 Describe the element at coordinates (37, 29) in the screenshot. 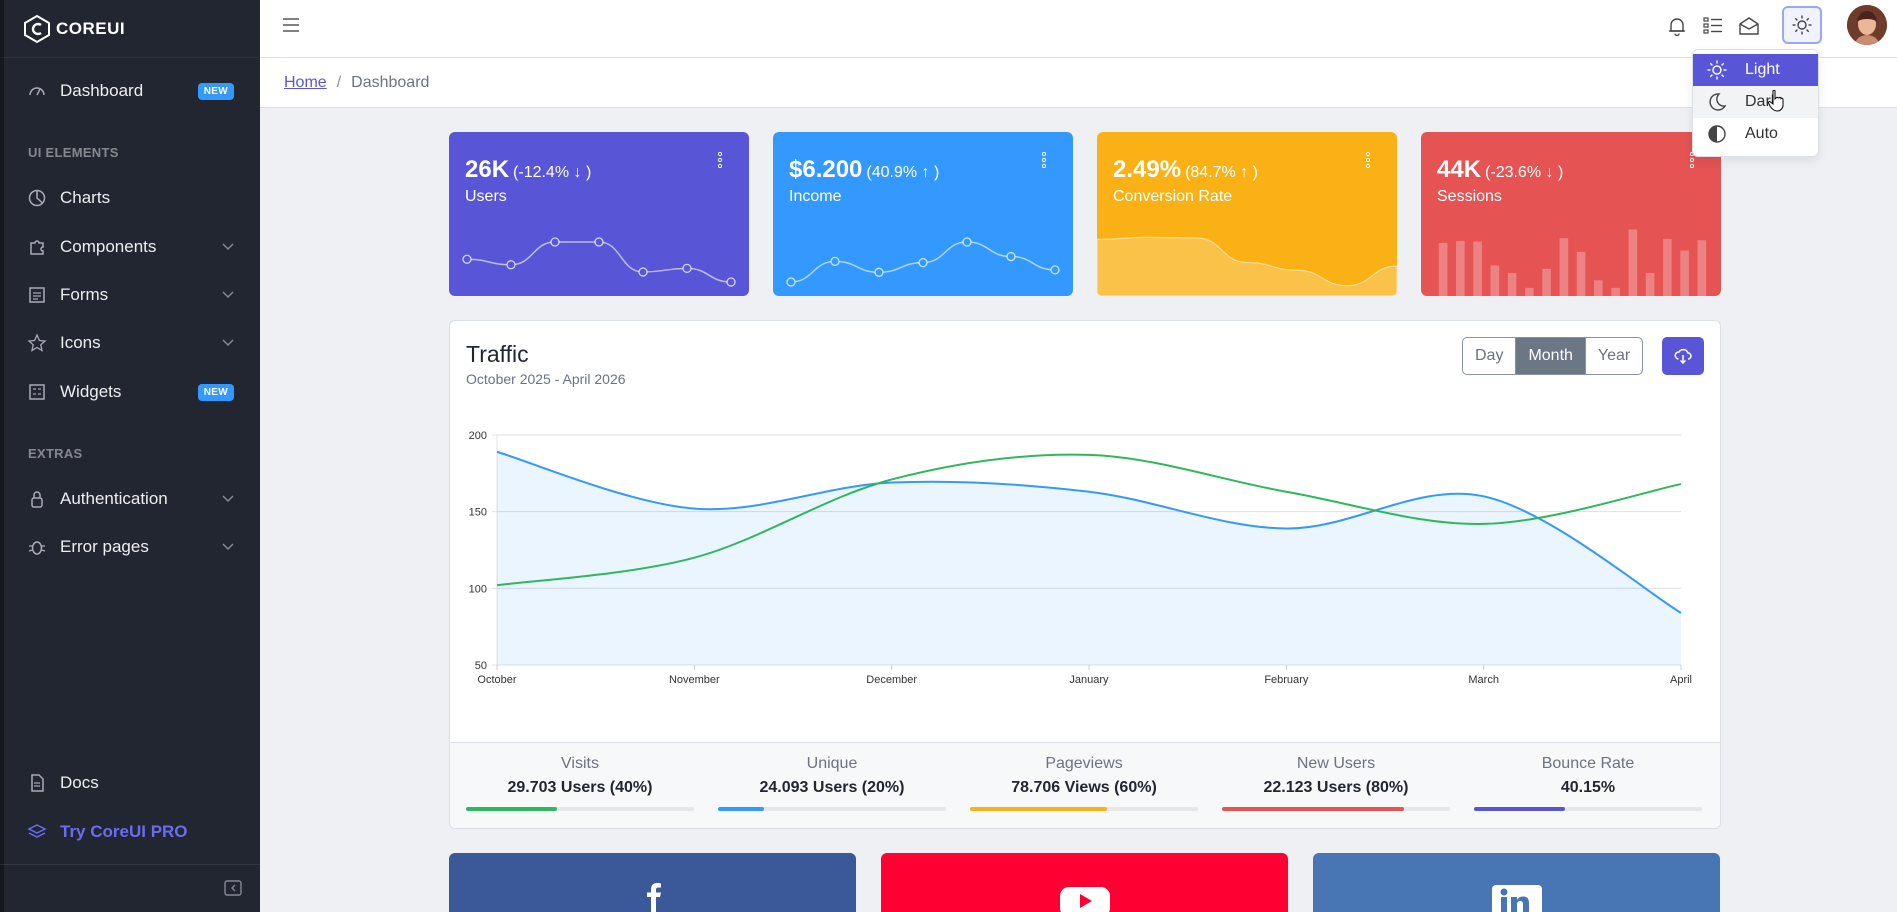

I see `coreui-logo-icon` at that location.